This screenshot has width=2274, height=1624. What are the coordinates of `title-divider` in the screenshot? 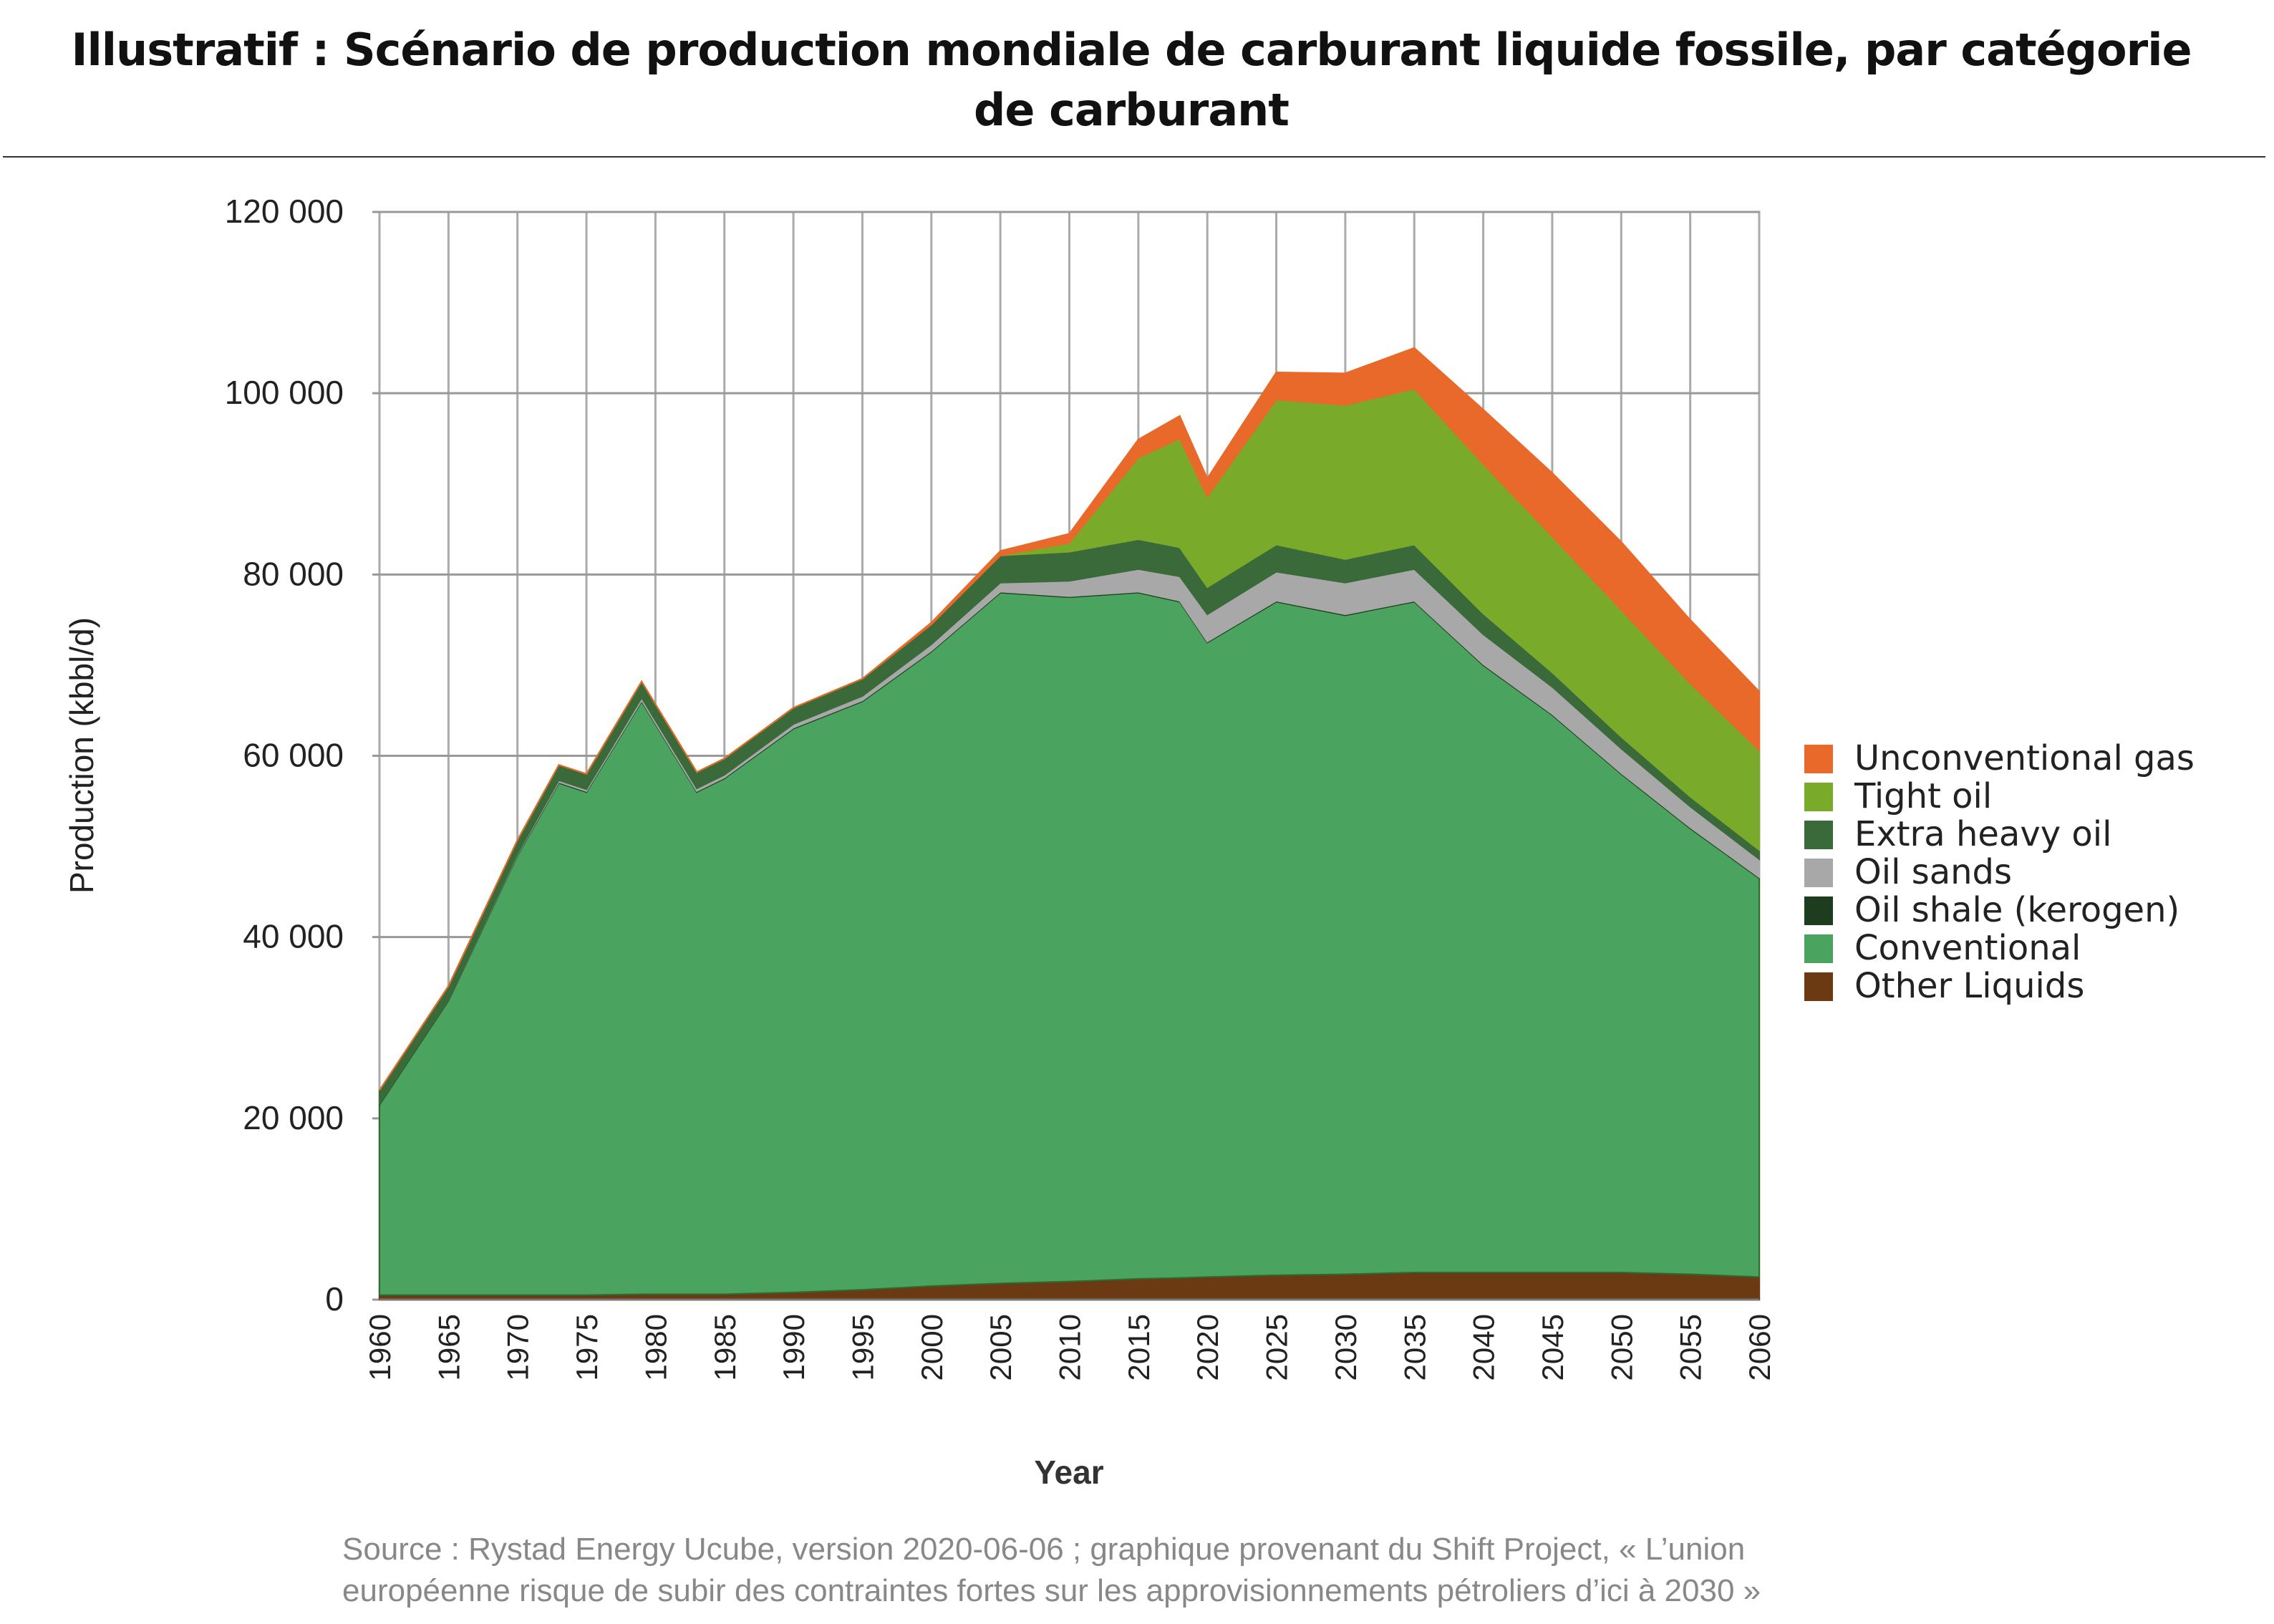 It's located at (1134, 157).